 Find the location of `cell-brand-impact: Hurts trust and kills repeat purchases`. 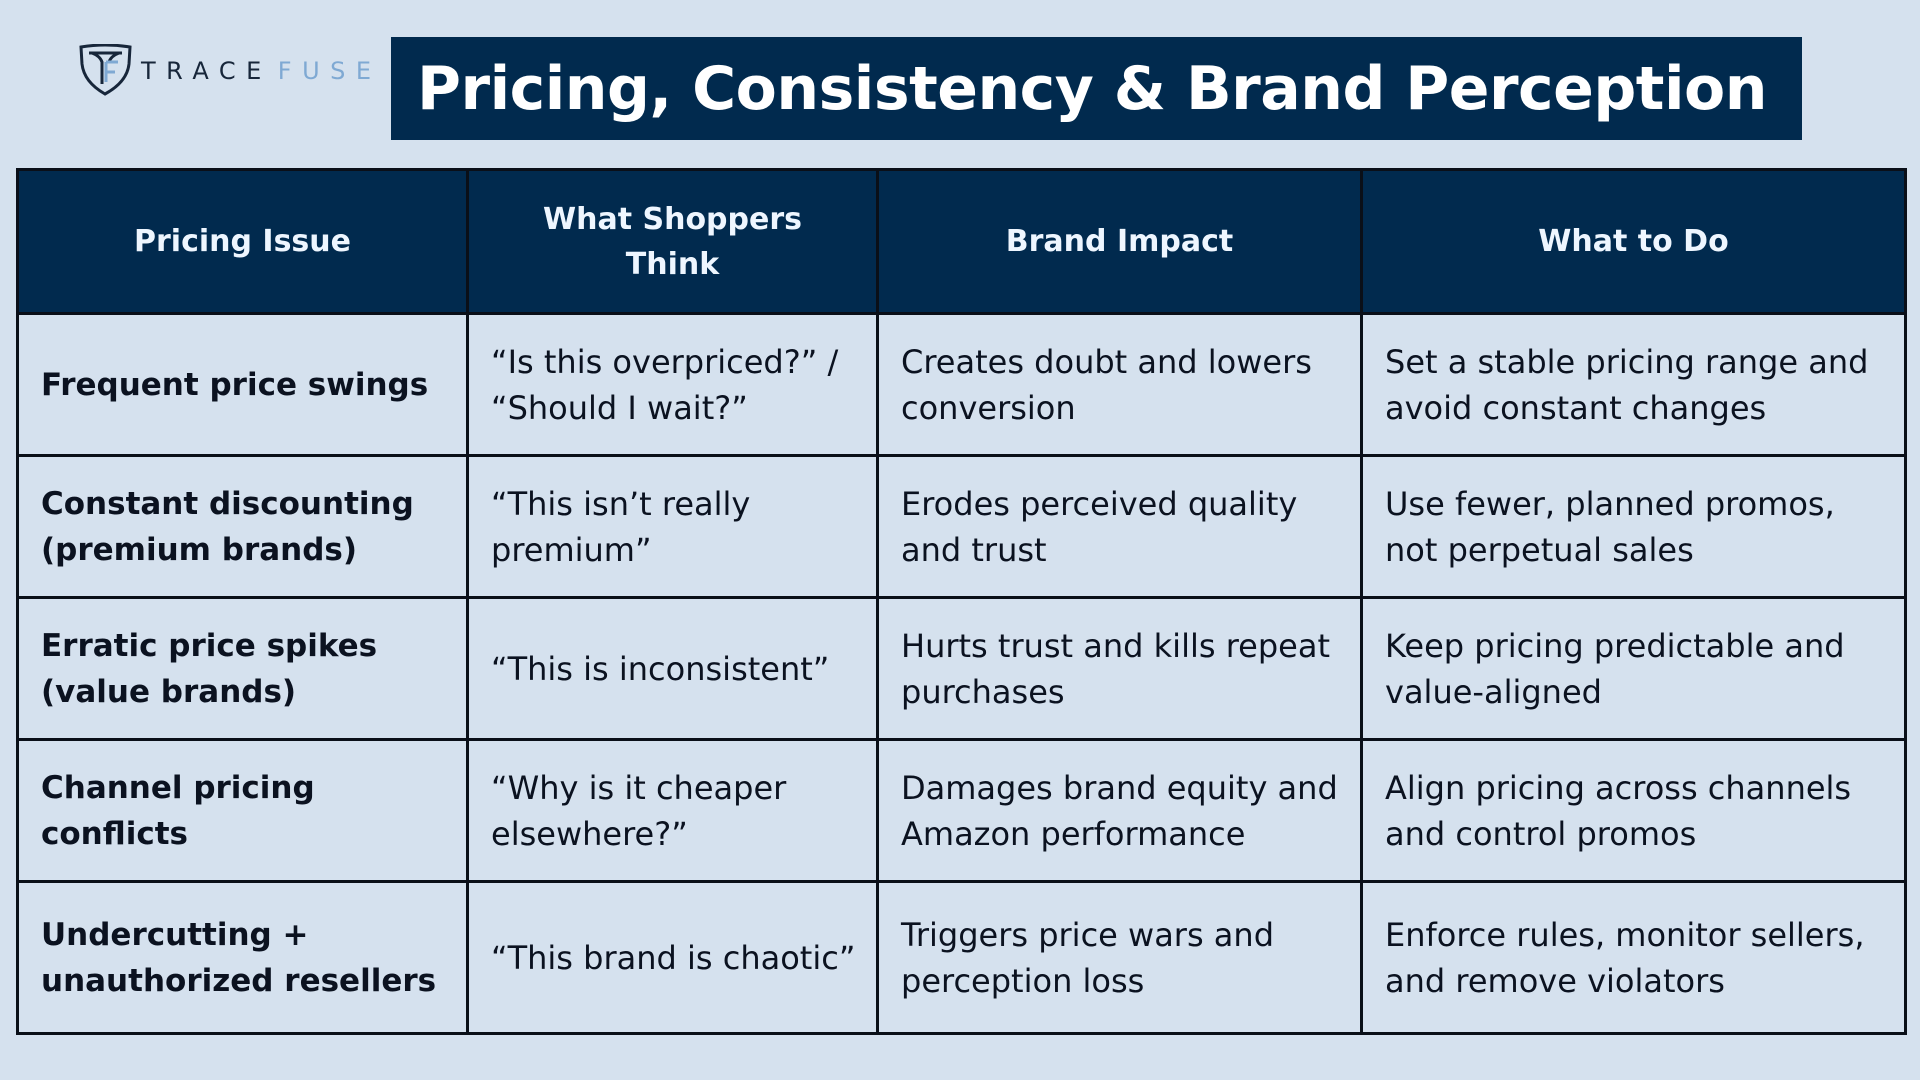

cell-brand-impact: Hurts trust and kills repeat purchases is located at coordinates (1119, 668).